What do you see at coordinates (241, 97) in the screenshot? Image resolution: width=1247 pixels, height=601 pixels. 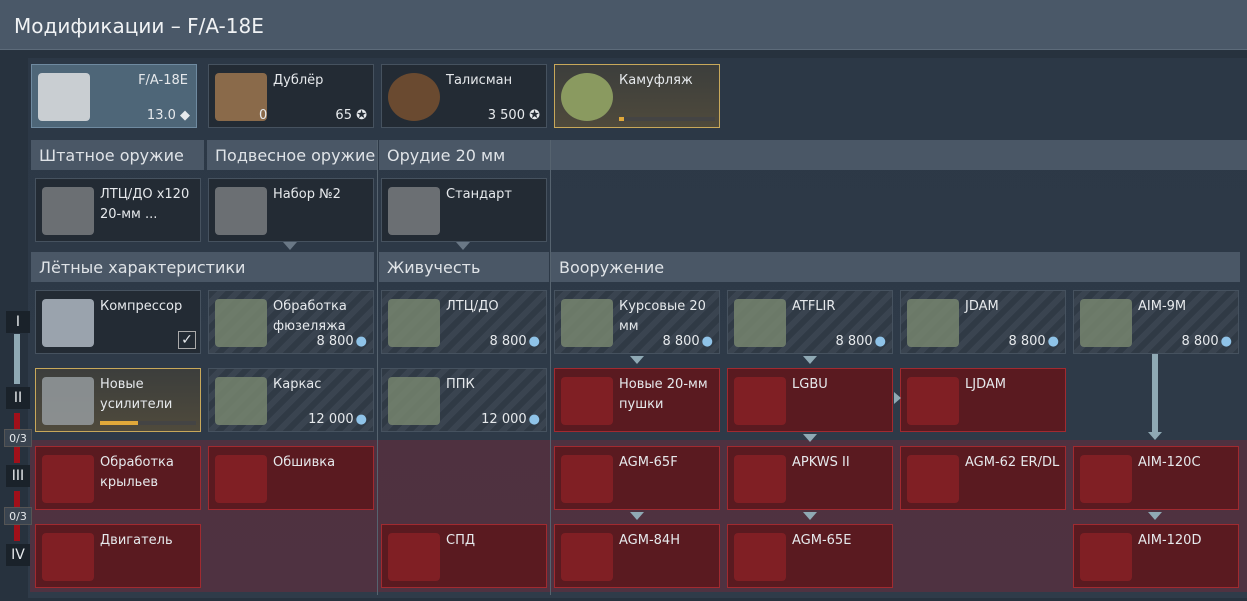 I see `crew-cards-icon` at bounding box center [241, 97].